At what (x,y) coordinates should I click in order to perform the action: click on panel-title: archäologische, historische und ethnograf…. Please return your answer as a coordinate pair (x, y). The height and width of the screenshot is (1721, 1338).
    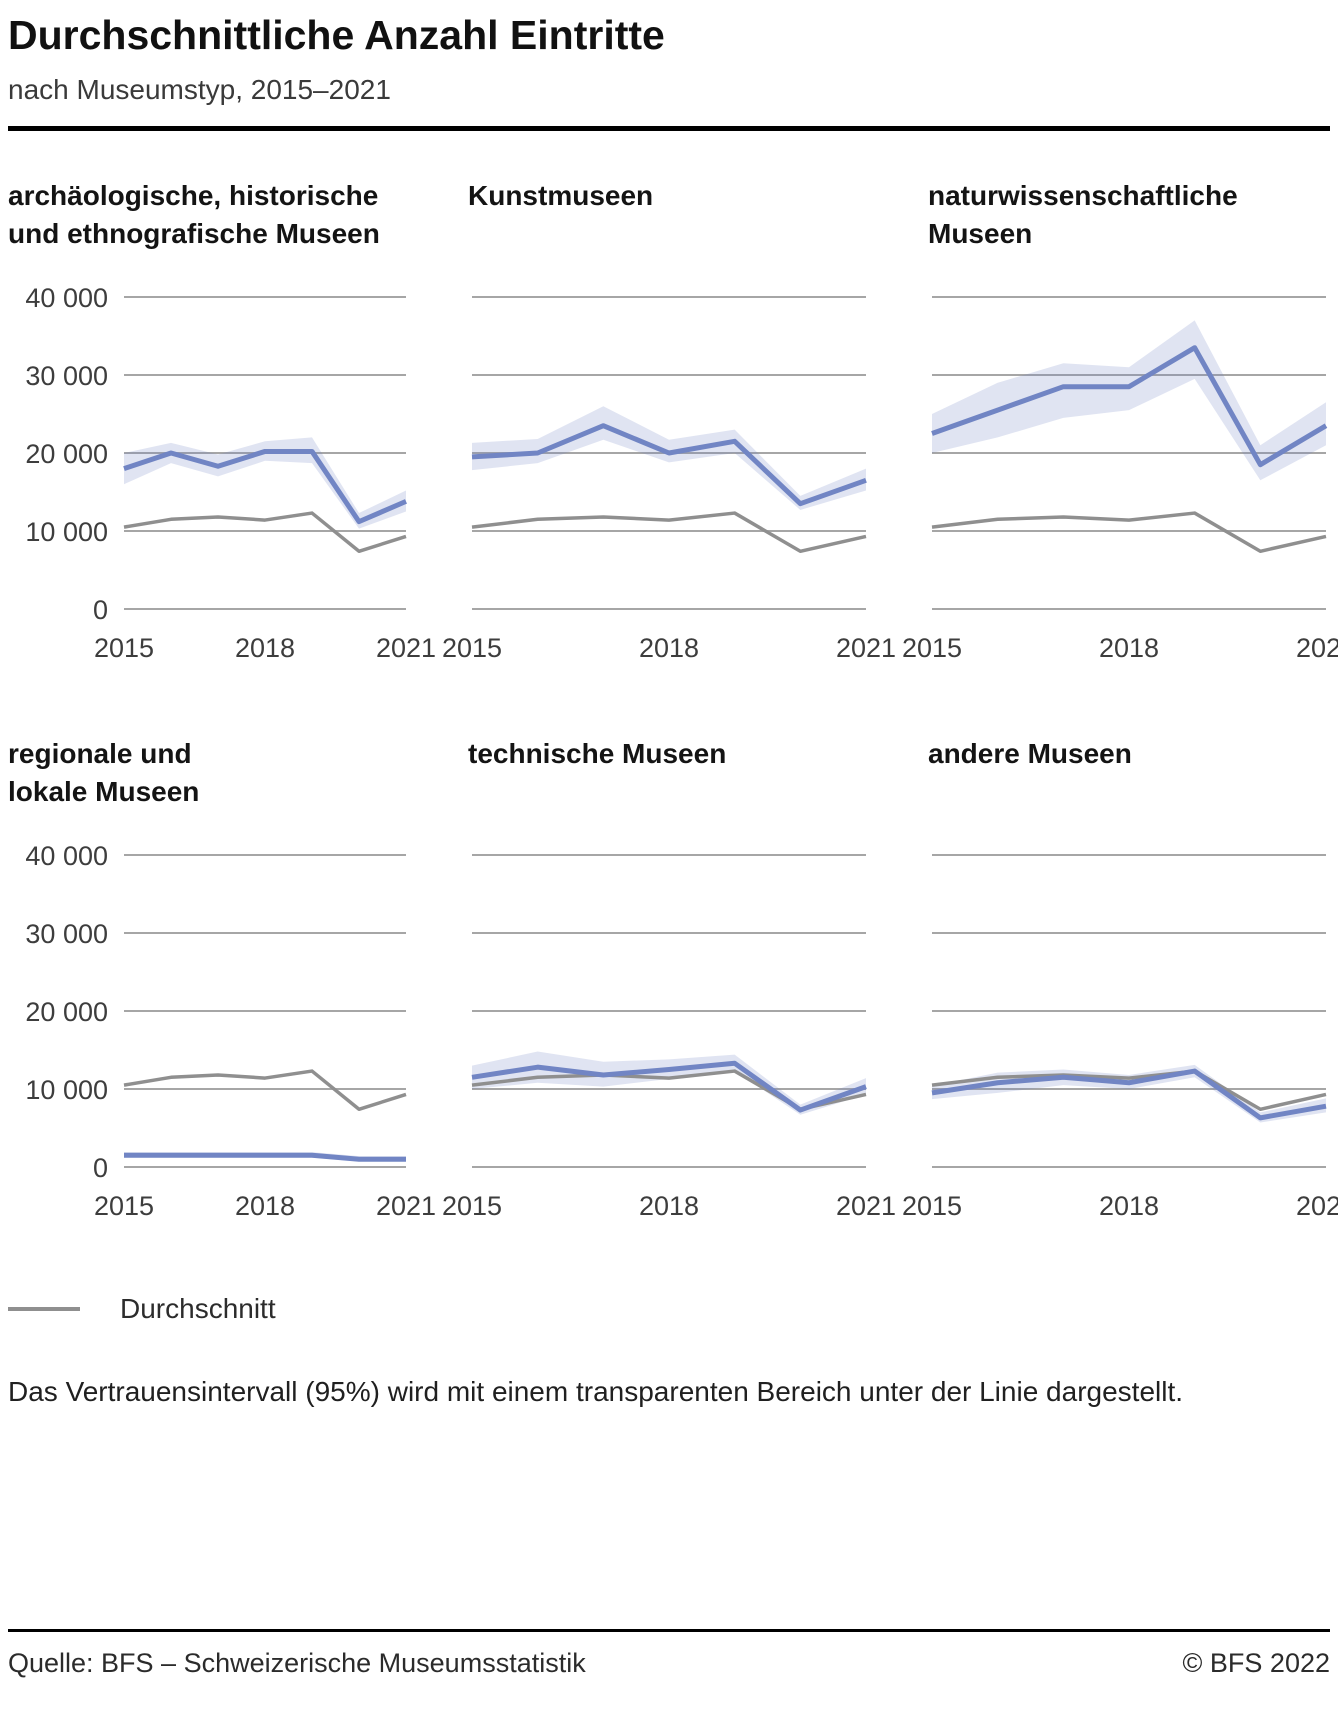
    Looking at the image, I should click on (194, 214).